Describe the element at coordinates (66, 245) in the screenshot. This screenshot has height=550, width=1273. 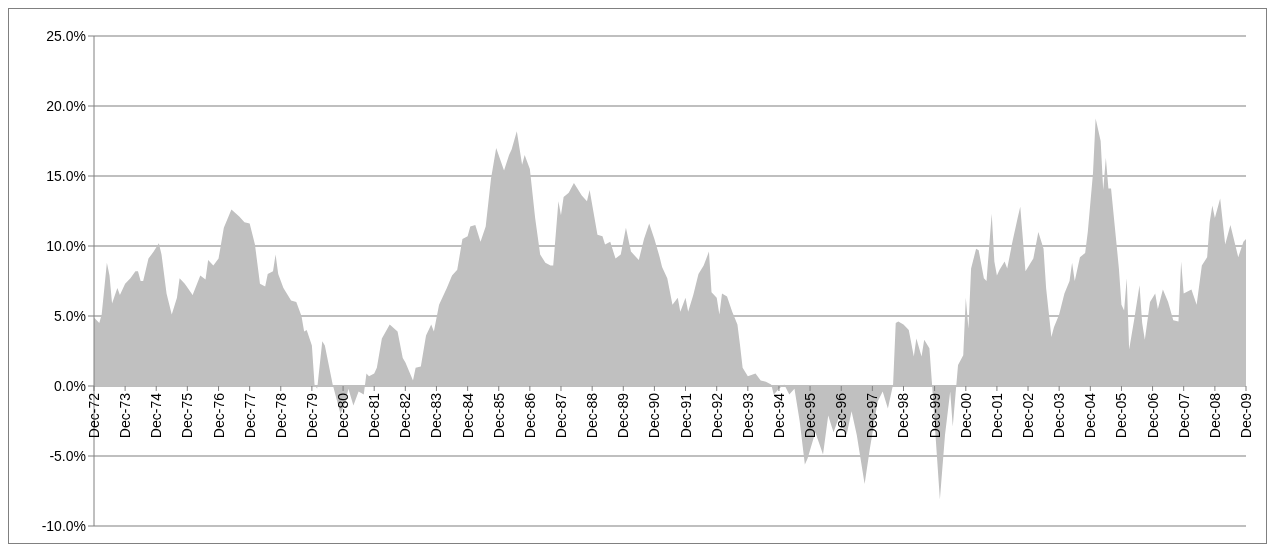
I see `y-tick-label: 10.0%` at that location.